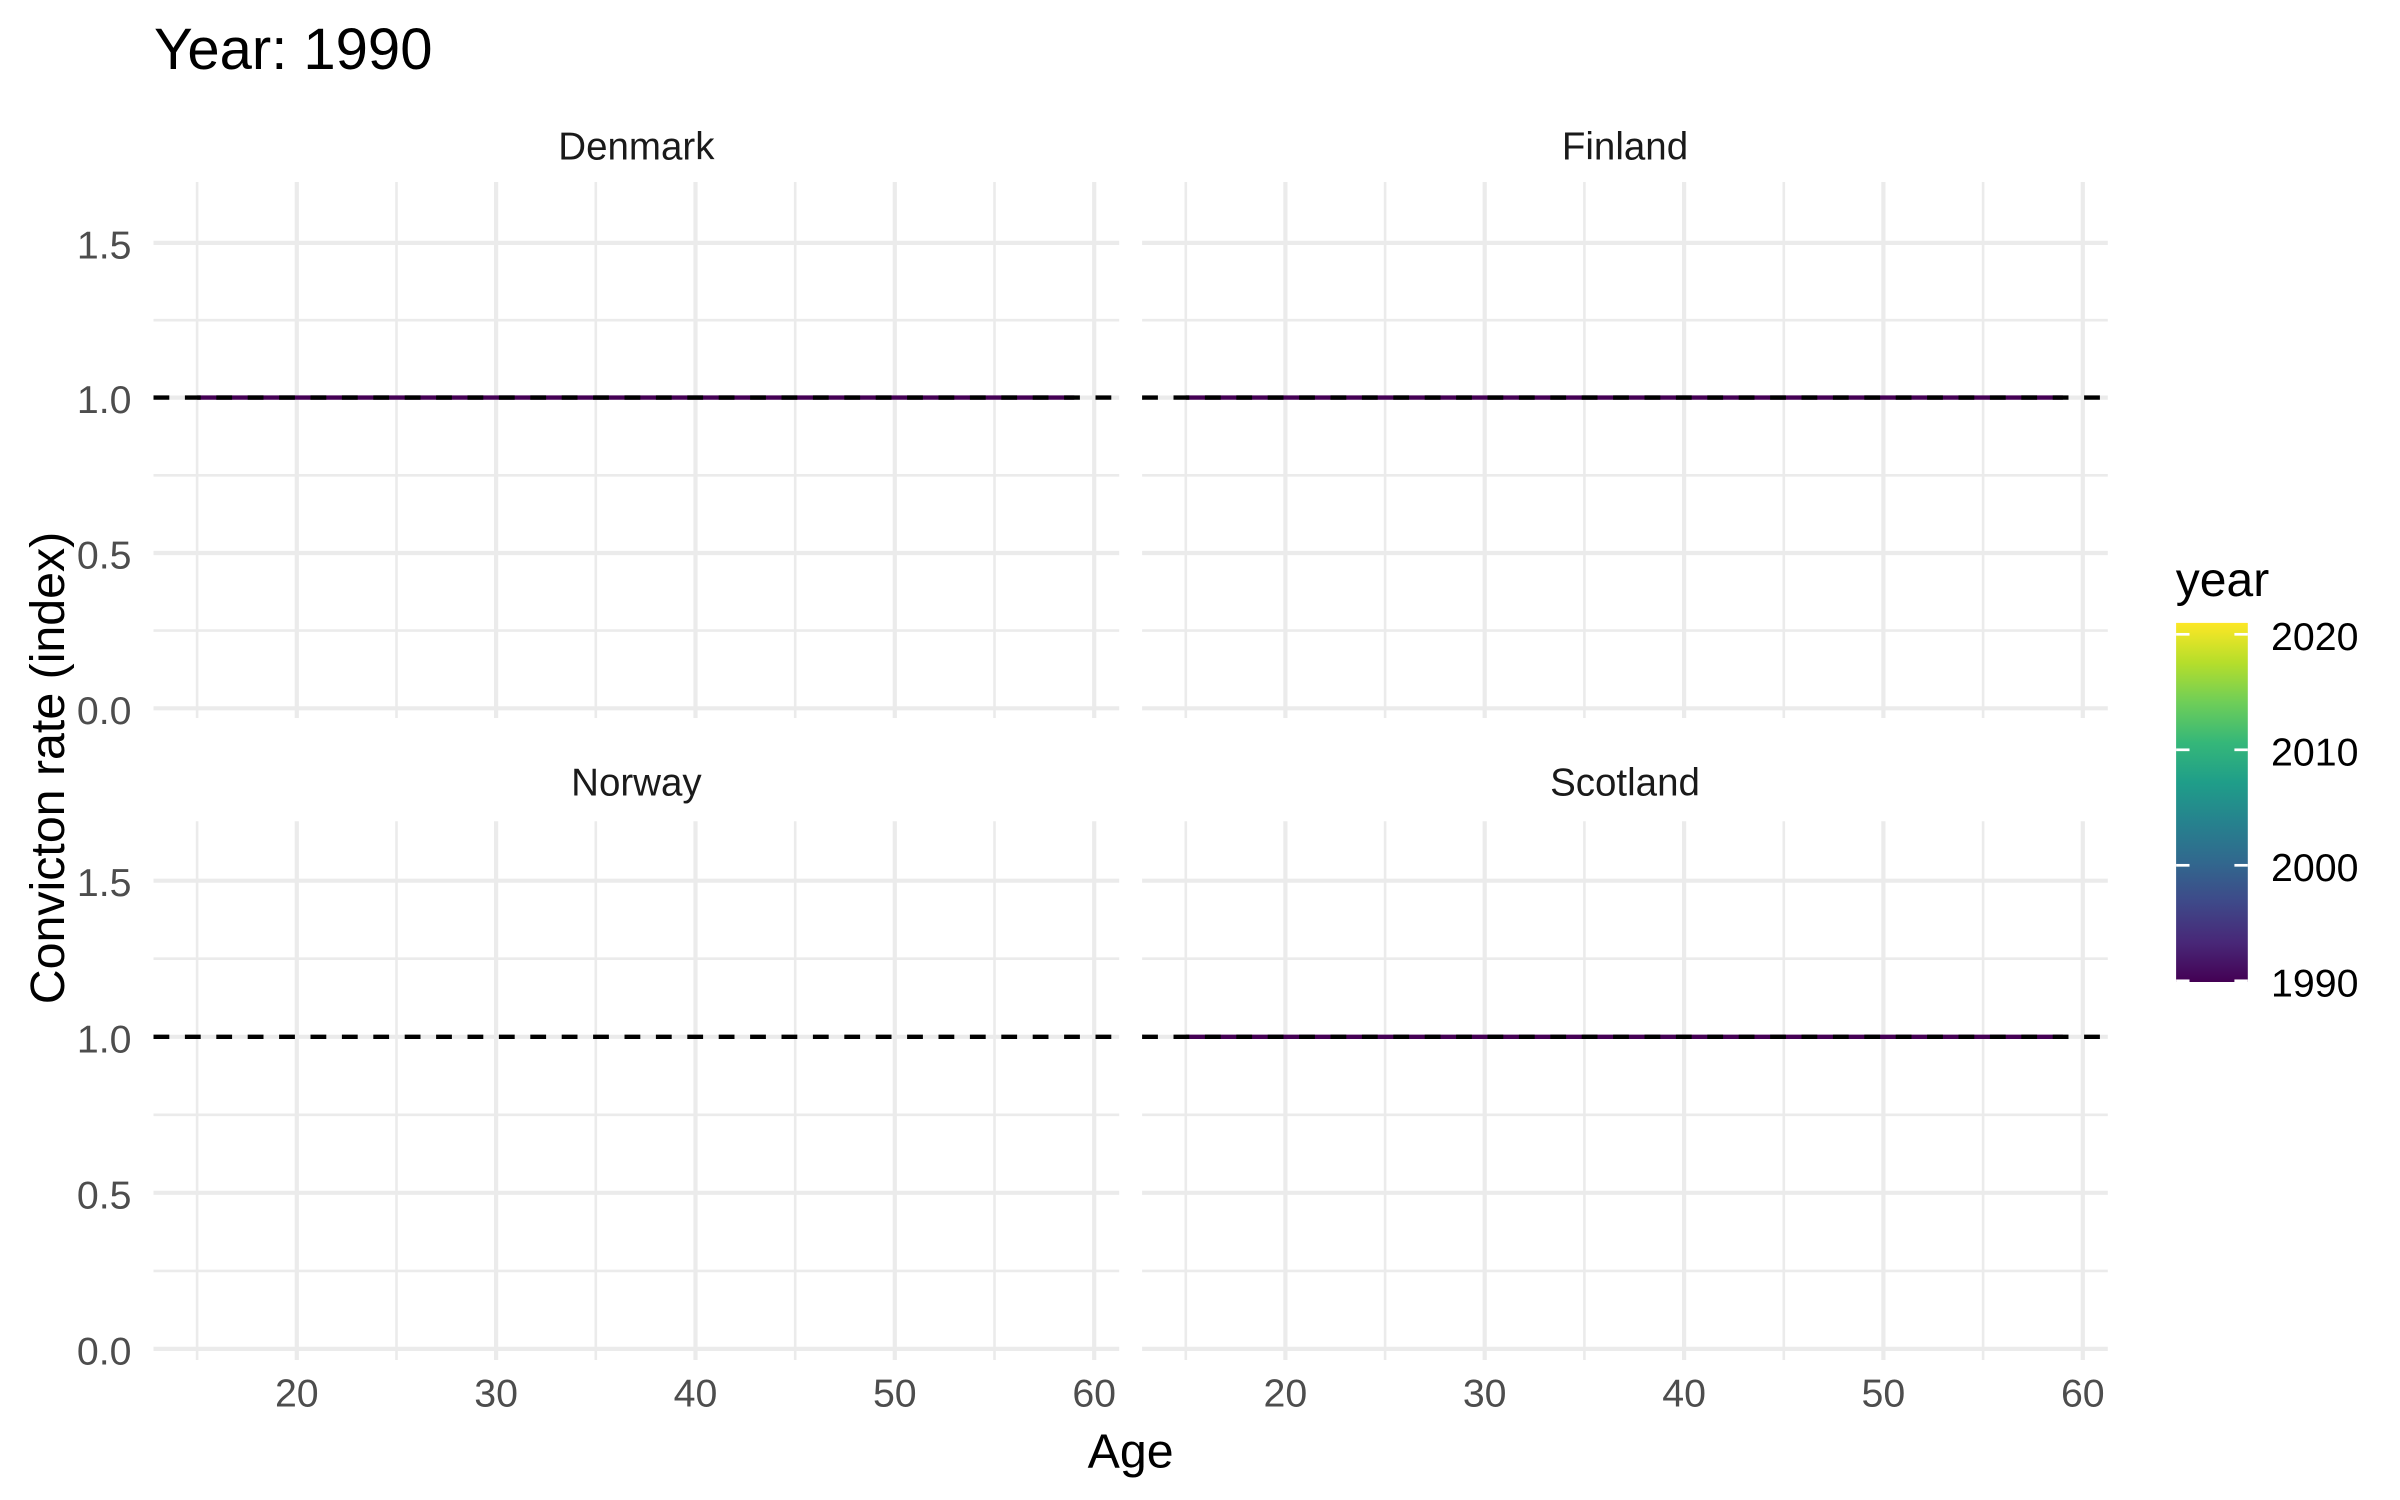 The height and width of the screenshot is (1500, 2400). Describe the element at coordinates (1625, 783) in the screenshot. I see `svg-text: Scotland` at that location.